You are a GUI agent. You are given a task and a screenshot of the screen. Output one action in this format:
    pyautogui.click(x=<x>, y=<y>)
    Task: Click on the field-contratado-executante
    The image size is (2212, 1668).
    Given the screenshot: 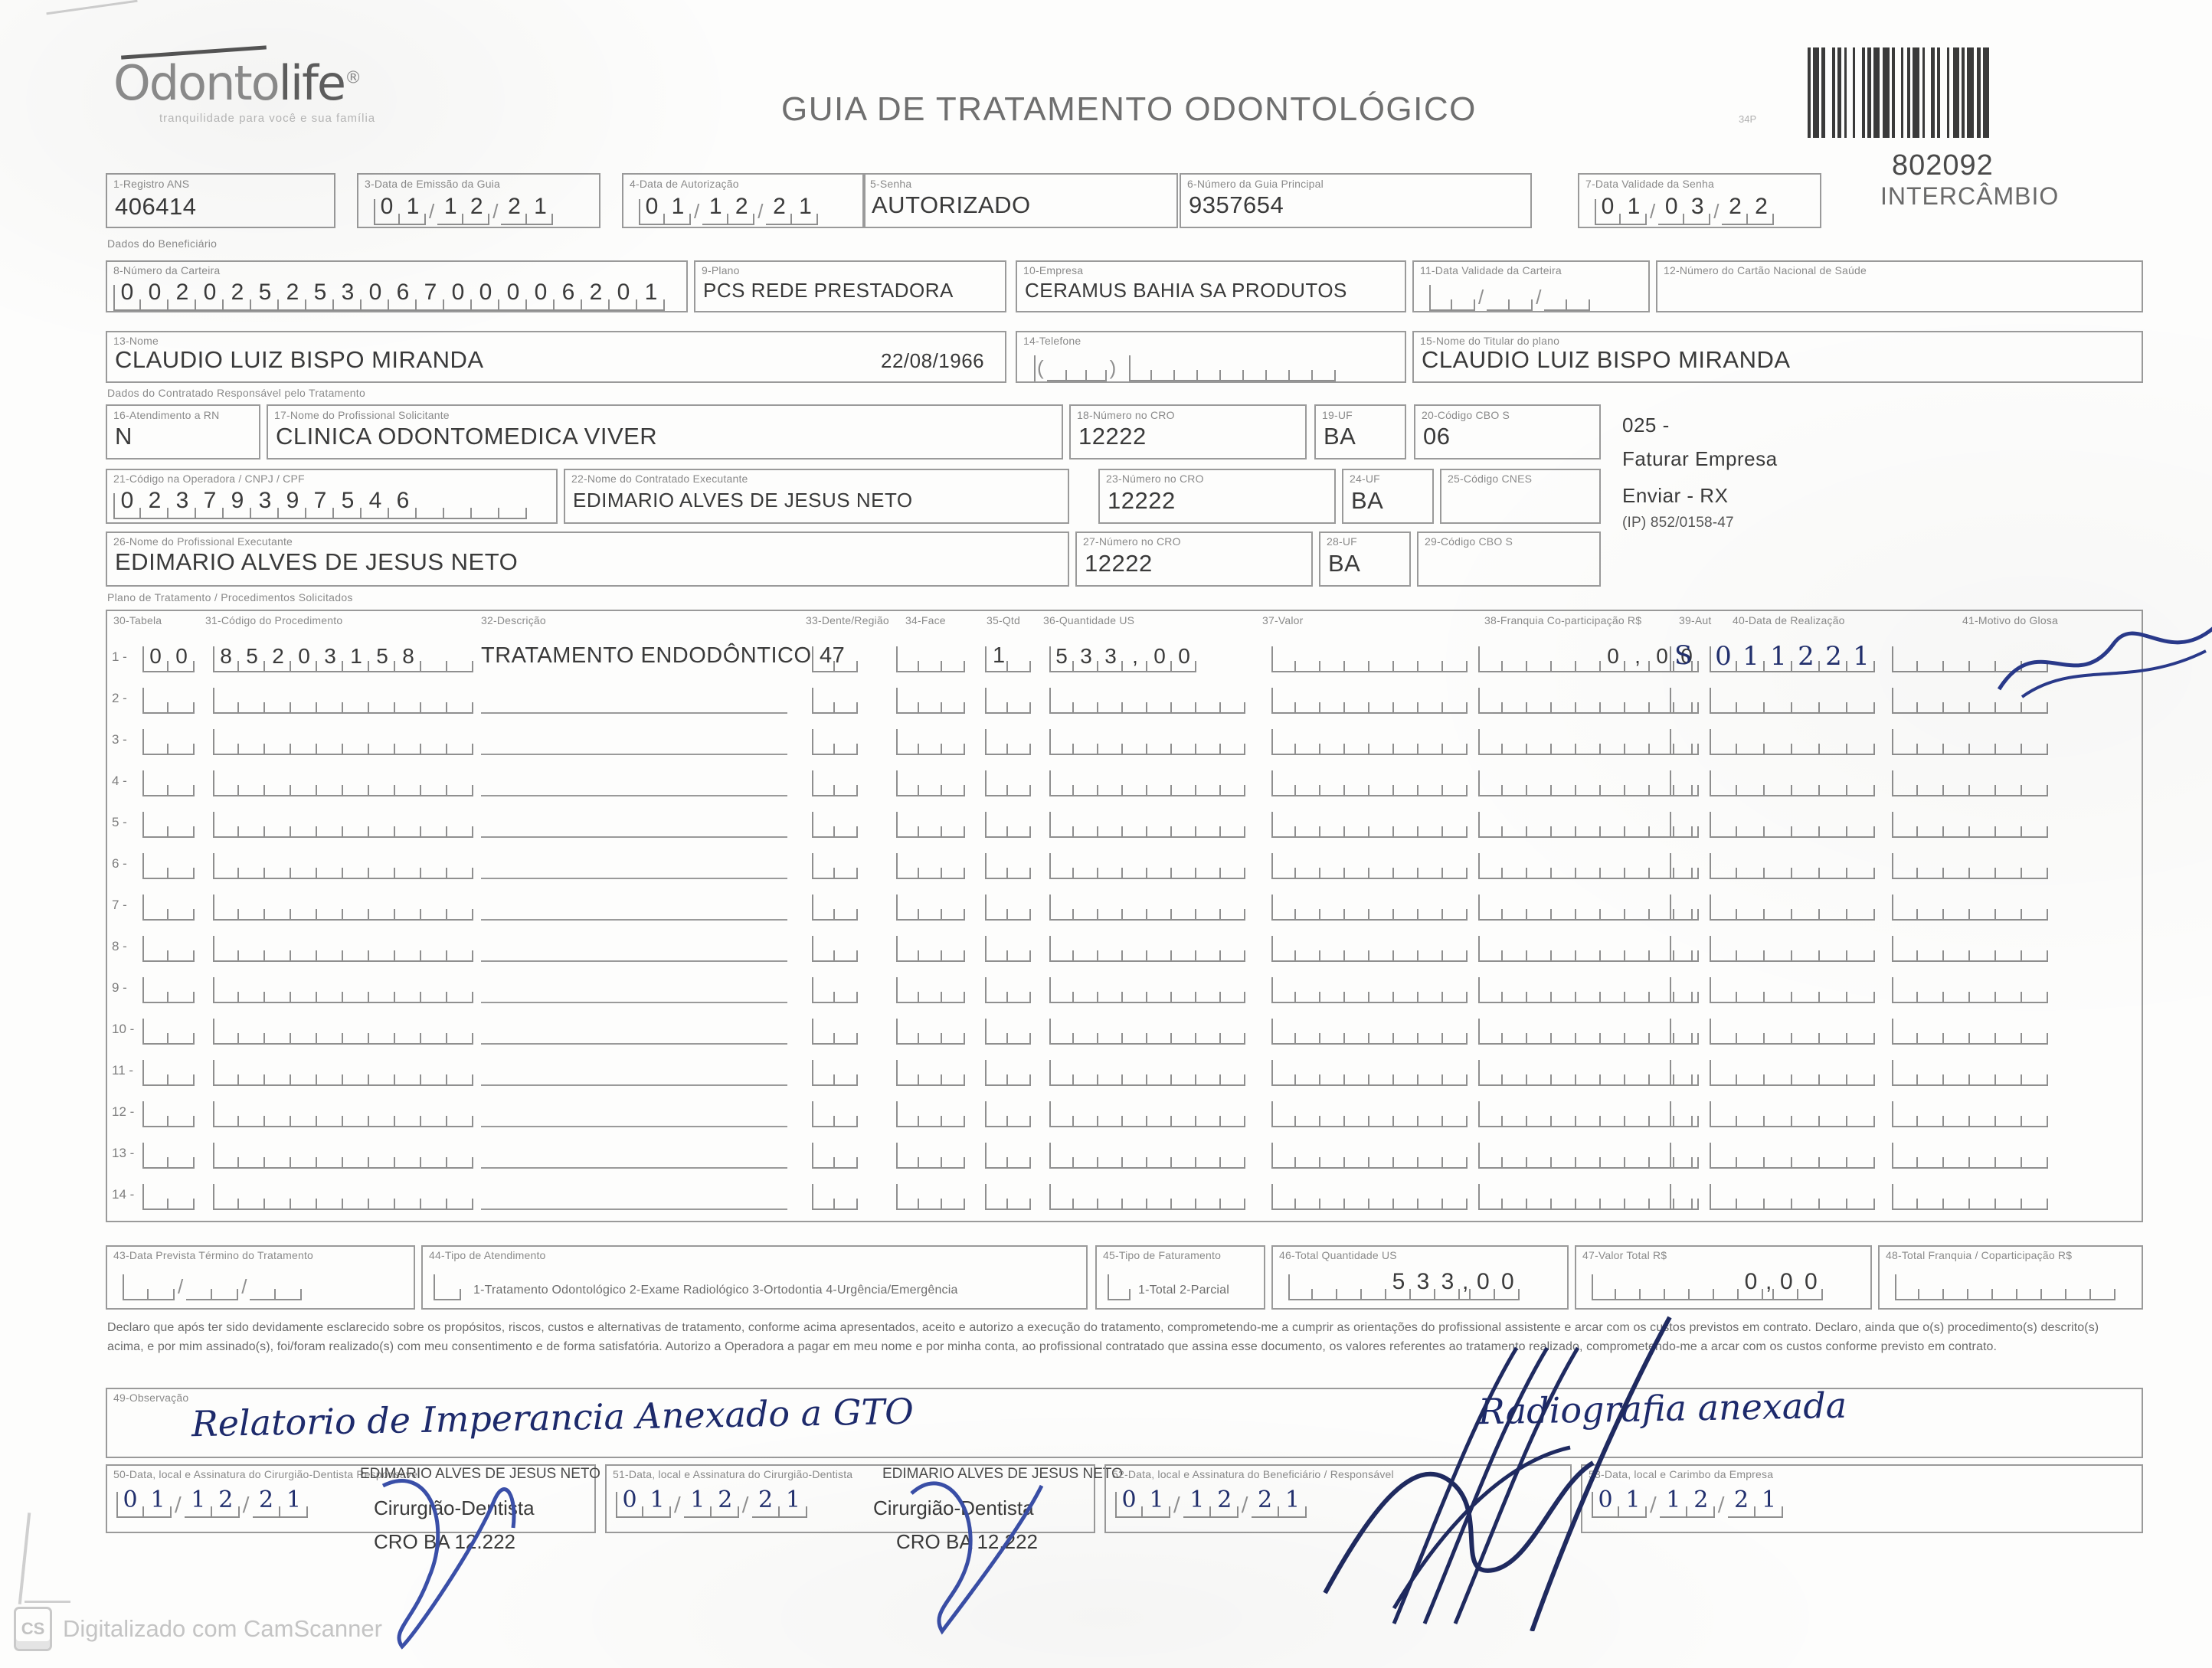 What is the action you would take?
    pyautogui.click(x=817, y=496)
    